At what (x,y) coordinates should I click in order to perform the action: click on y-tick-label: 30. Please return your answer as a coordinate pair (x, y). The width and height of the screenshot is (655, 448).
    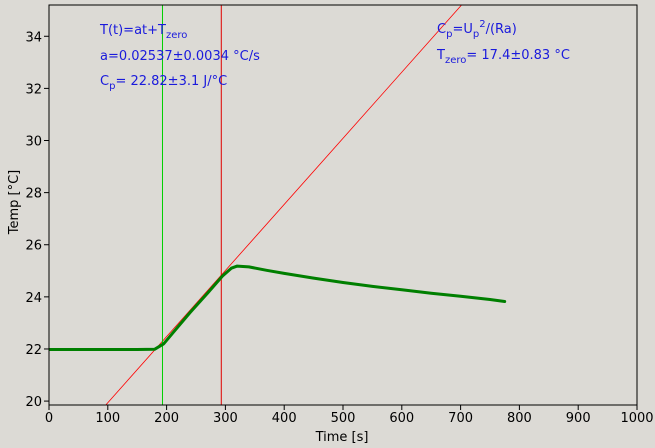
    Looking at the image, I should click on (33, 142).